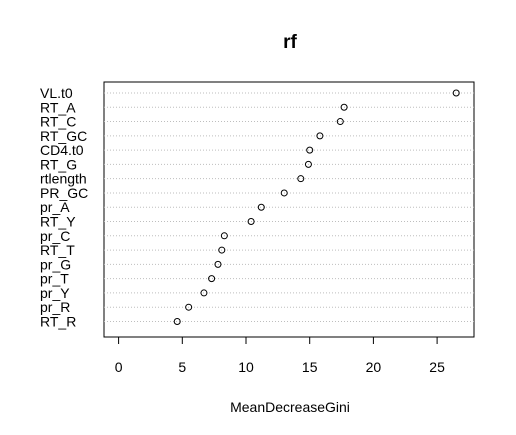 The image size is (516, 435). What do you see at coordinates (62, 150) in the screenshot?
I see `y-label: CD4.t0` at bounding box center [62, 150].